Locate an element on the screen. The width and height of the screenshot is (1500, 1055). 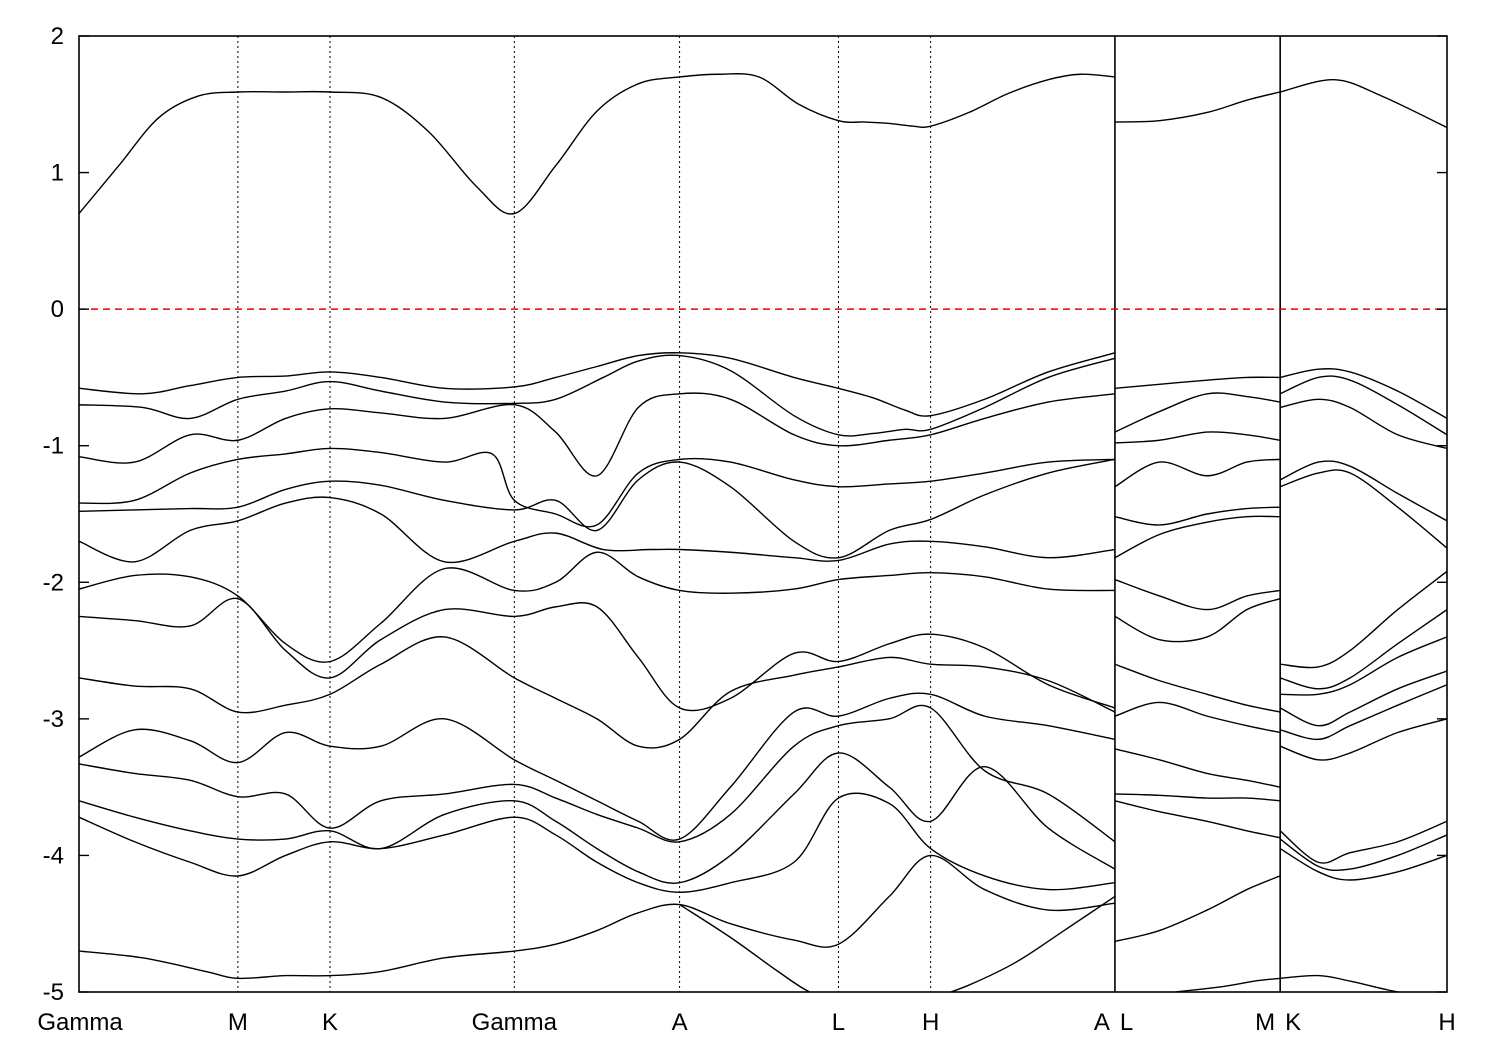
y-tick-label: 0 is located at coordinates (57, 309).